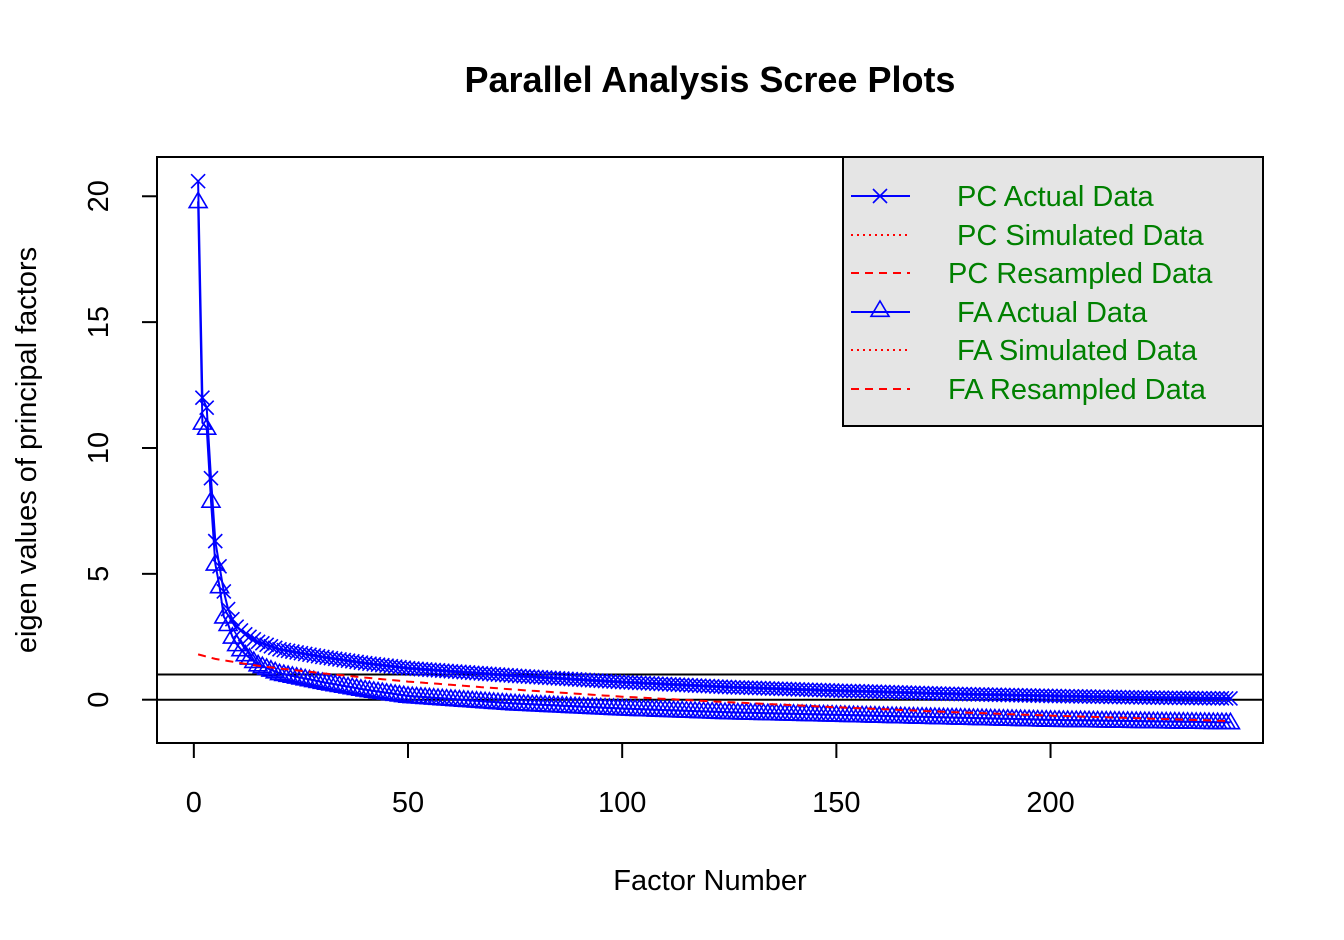 This screenshot has height=940, width=1344. I want to click on legend-entry: FA Simulated Data, so click(1024, 351).